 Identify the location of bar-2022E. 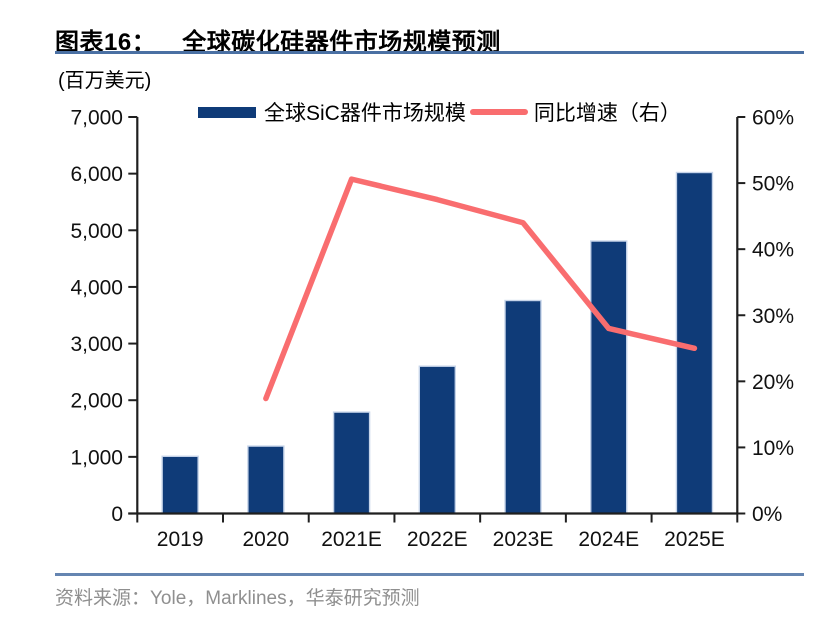
(437, 440).